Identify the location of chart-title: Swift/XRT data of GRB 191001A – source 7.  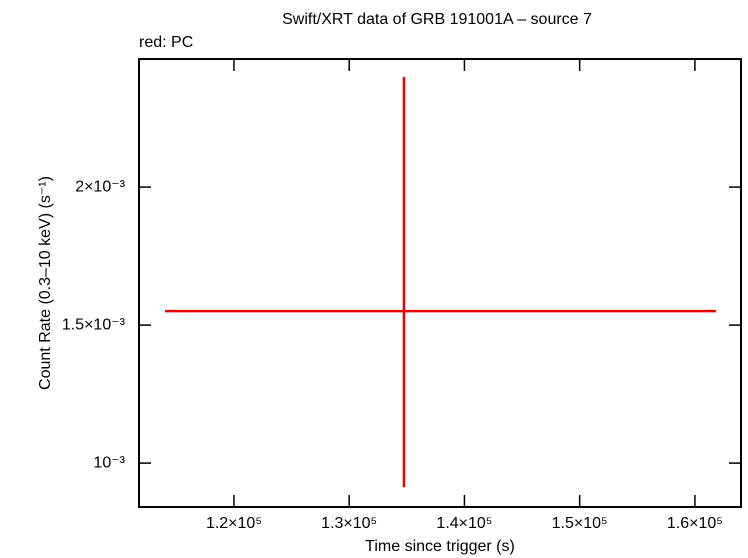
(437, 19).